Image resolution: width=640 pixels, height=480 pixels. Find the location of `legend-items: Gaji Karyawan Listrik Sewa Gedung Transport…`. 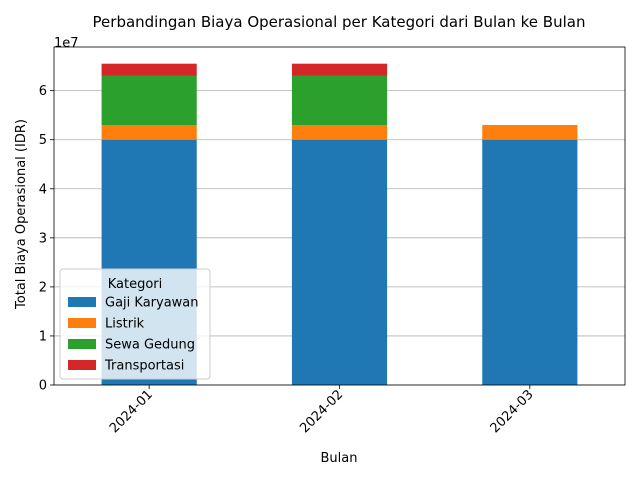

legend-items: Gaji Karyawan Listrik Sewa Gedung Transport… is located at coordinates (133, 335).